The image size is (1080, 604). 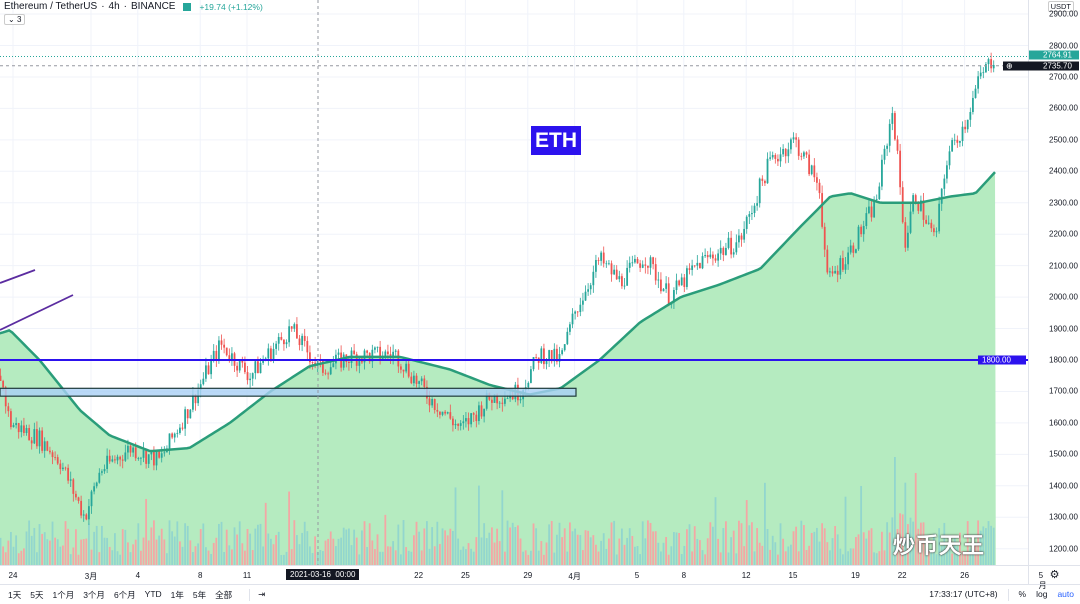 What do you see at coordinates (1041, 66) in the screenshot?
I see `crosshair-price-label: ⊕ 2735.70` at bounding box center [1041, 66].